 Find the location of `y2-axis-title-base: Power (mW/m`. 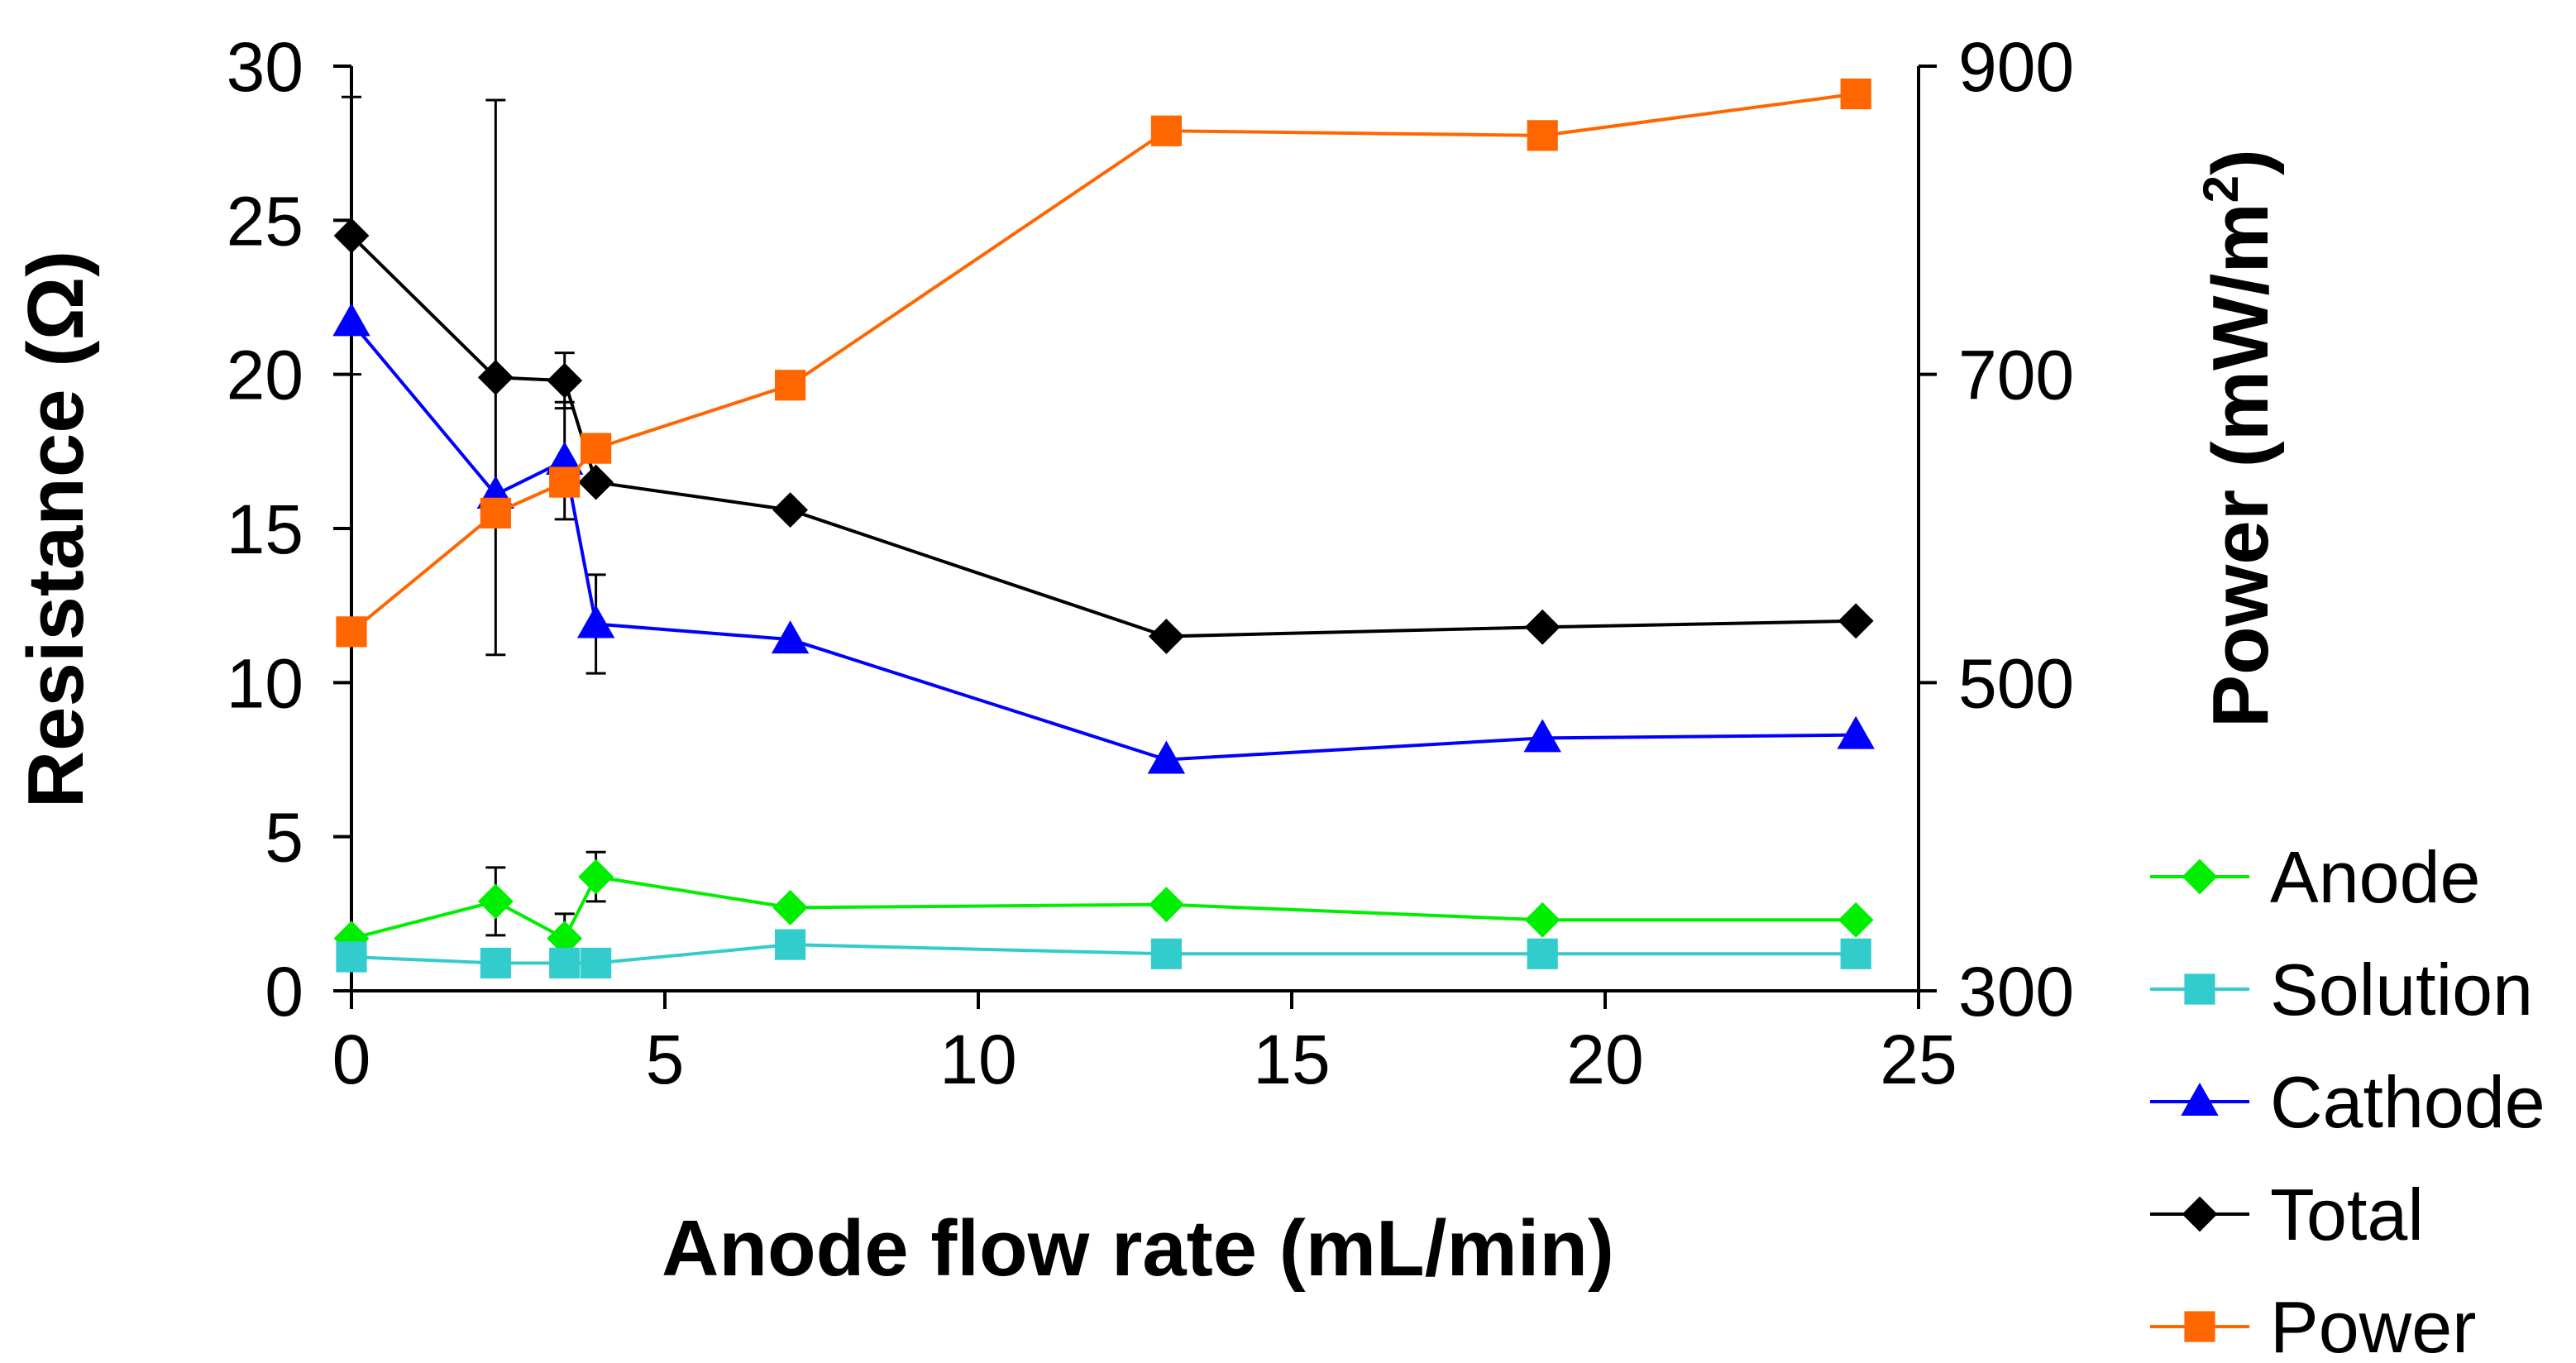

y2-axis-title-base: Power (mW/m is located at coordinates (2240, 466).